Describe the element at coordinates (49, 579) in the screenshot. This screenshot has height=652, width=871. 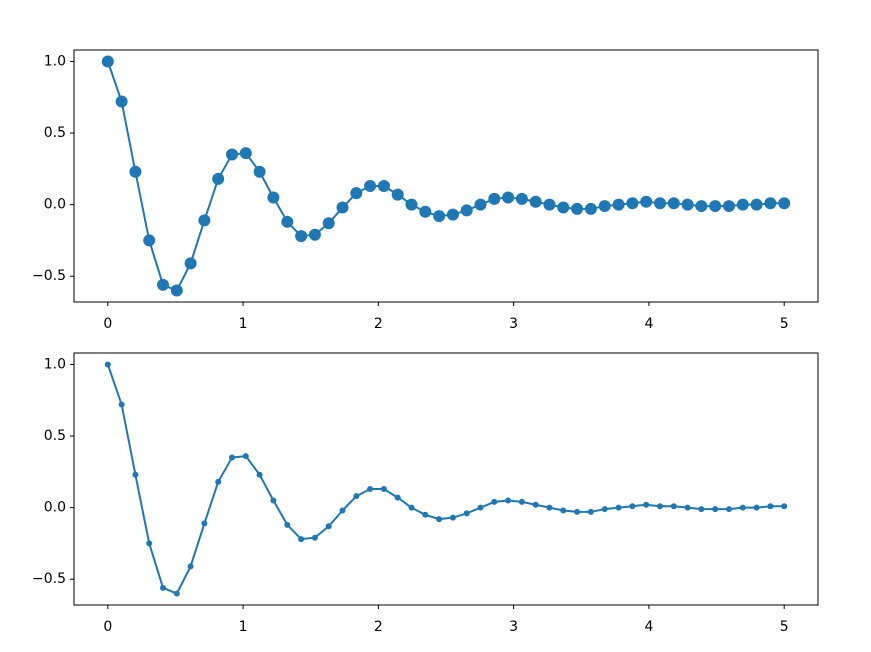
I see `y-tick-label: −0.5` at that location.